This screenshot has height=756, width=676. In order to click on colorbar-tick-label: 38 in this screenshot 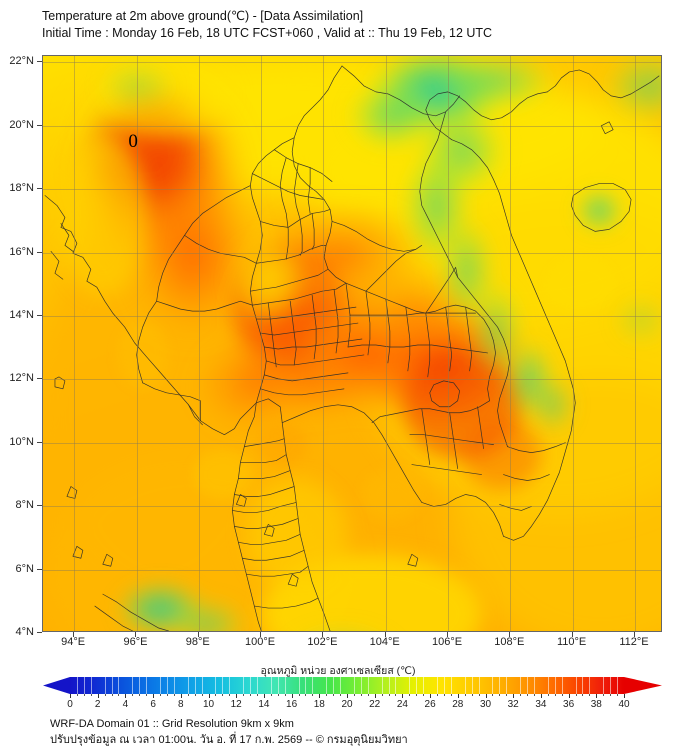, I will do `click(596, 704)`.